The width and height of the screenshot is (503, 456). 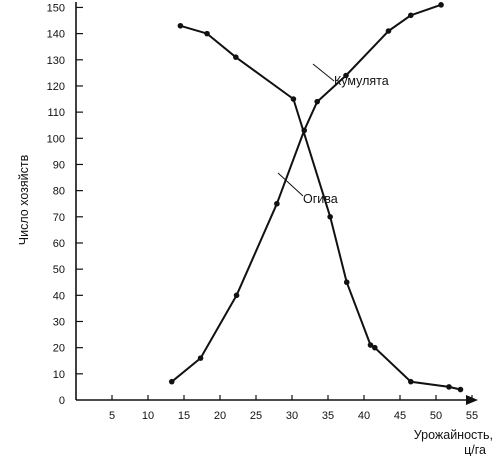 What do you see at coordinates (56, 8) in the screenshot?
I see `y-tick-label: 150` at bounding box center [56, 8].